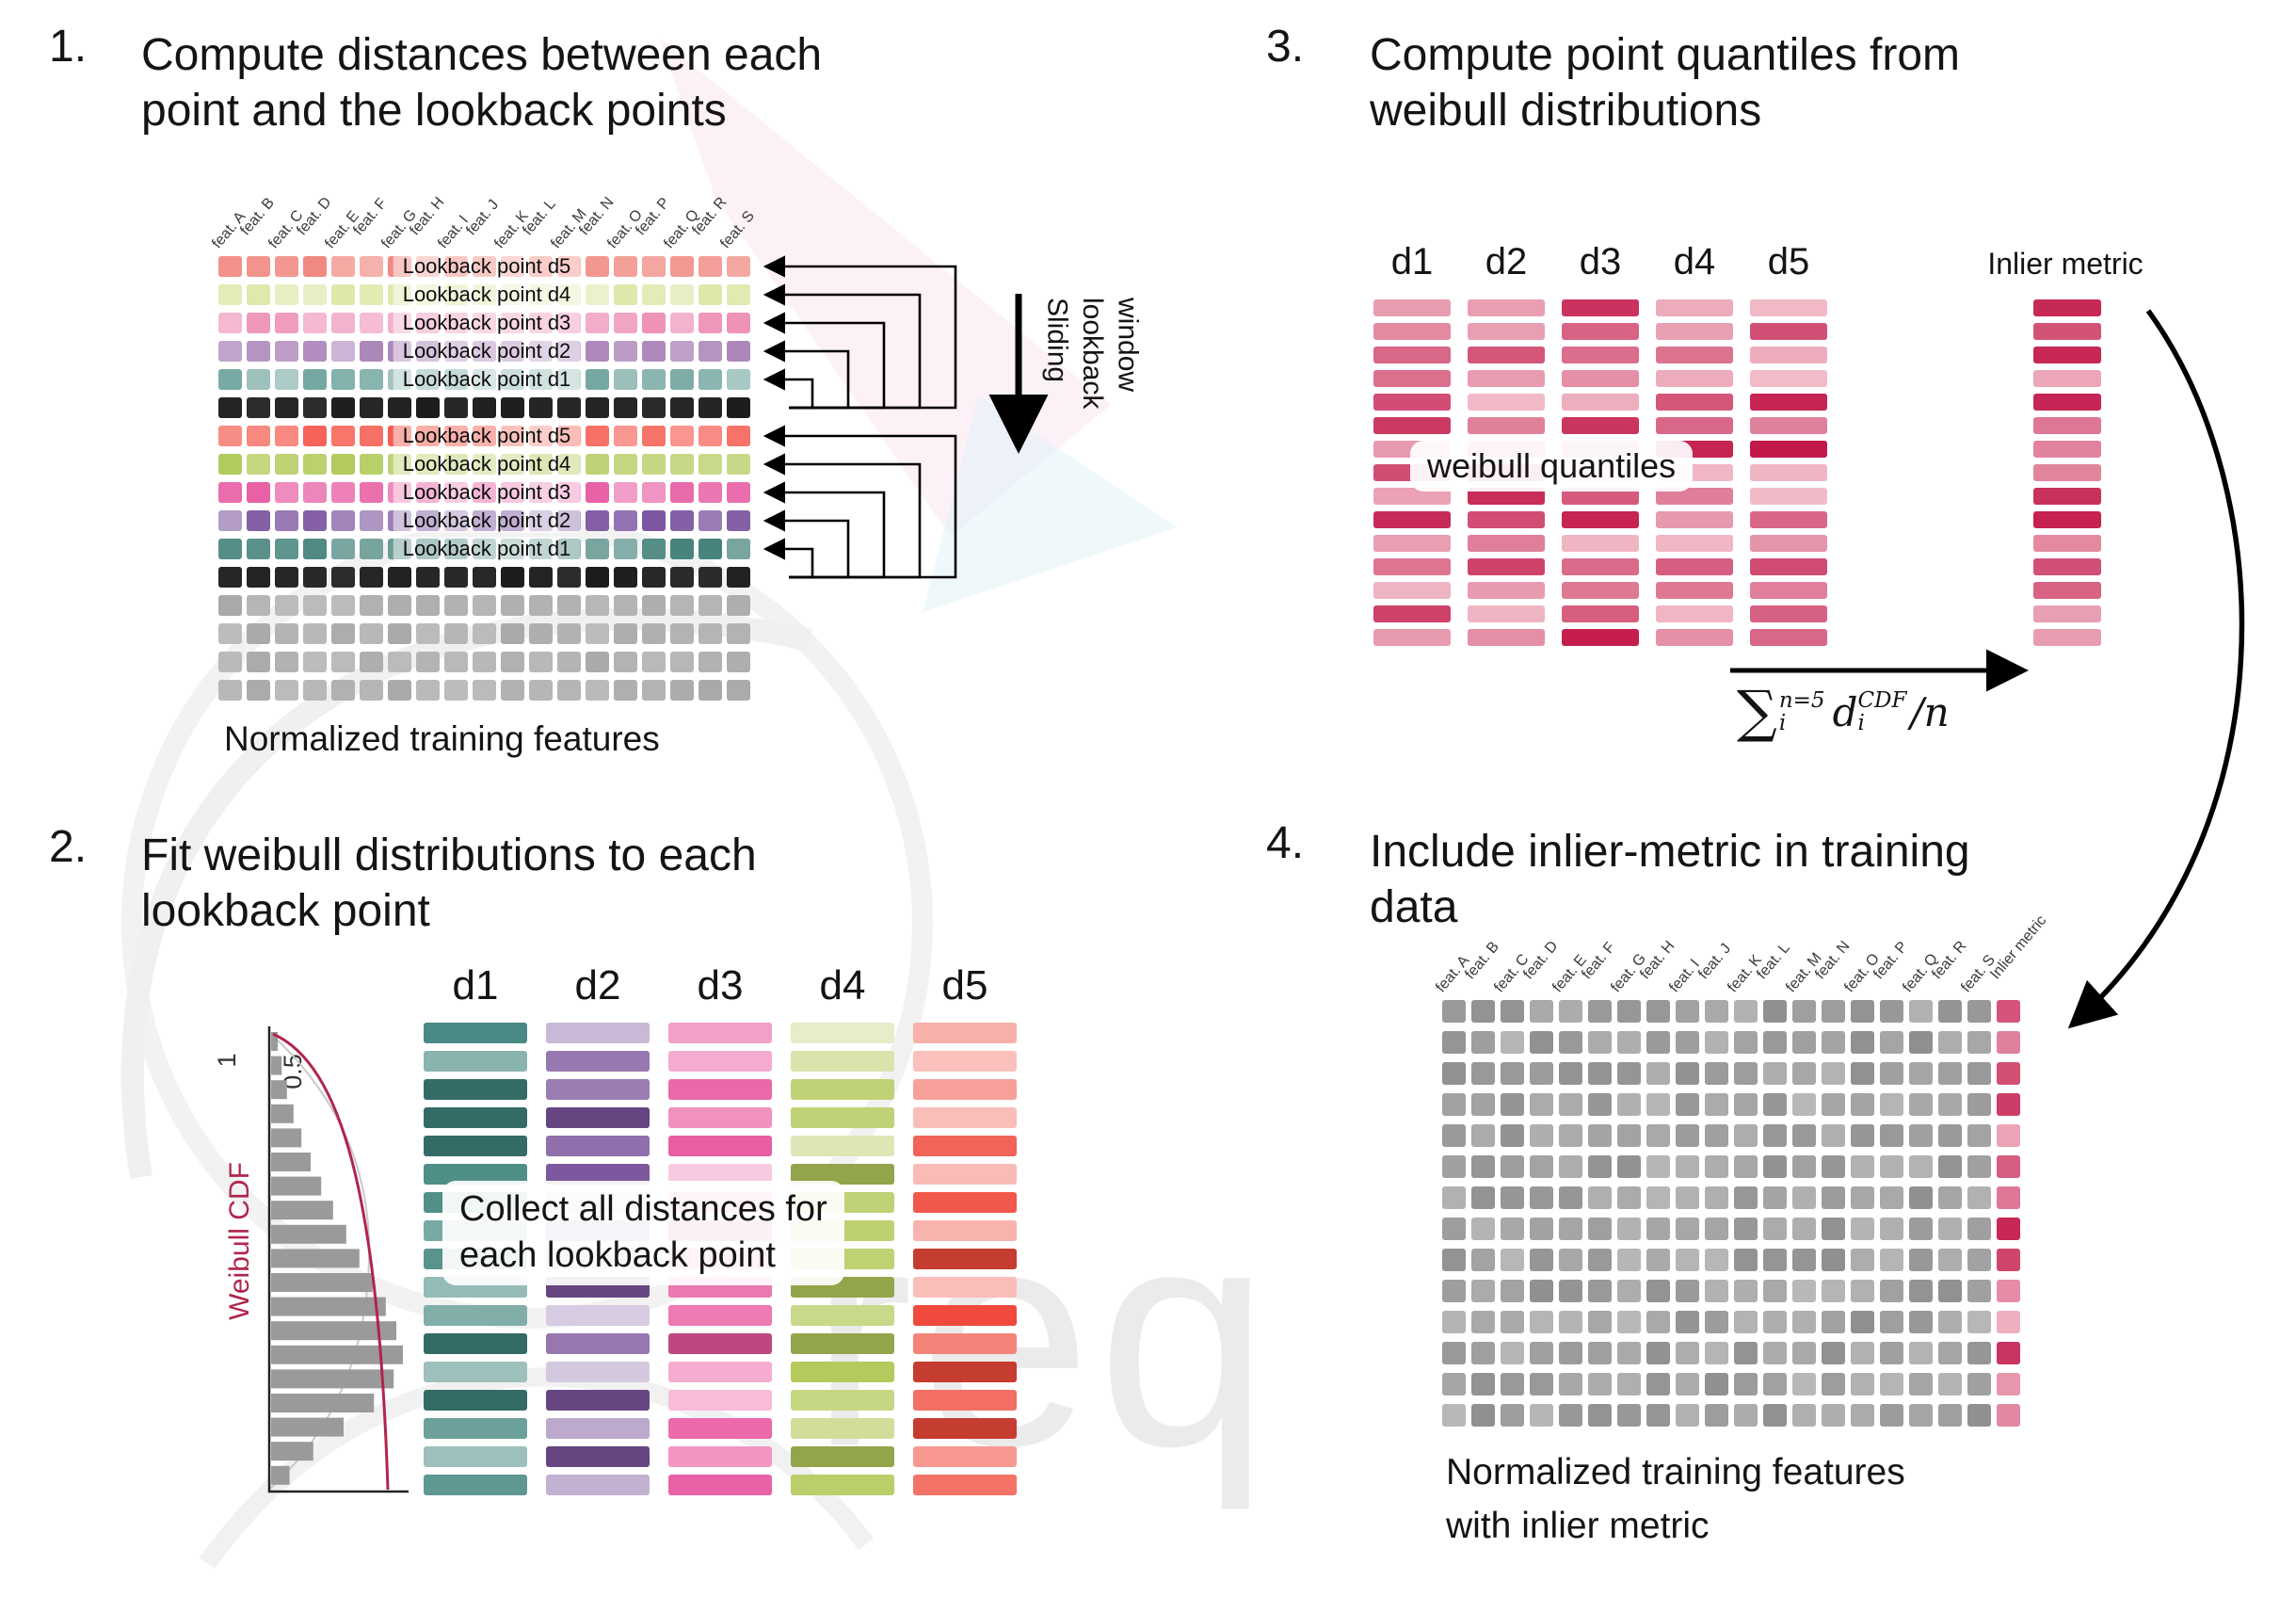 The height and width of the screenshot is (1597, 2296). What do you see at coordinates (965, 1232) in the screenshot?
I see `distance-column: d5` at bounding box center [965, 1232].